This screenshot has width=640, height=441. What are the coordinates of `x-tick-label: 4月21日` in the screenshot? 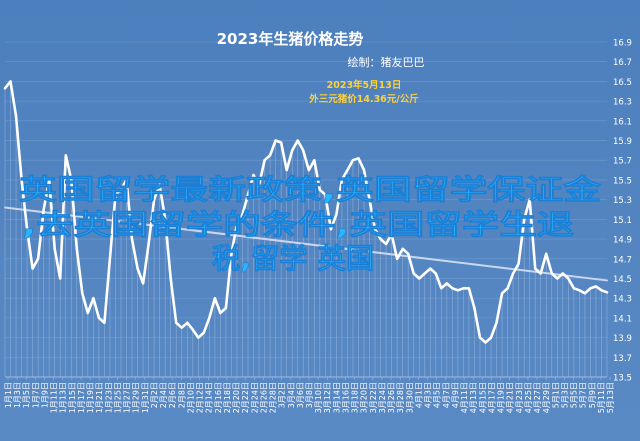 It's located at (510, 397).